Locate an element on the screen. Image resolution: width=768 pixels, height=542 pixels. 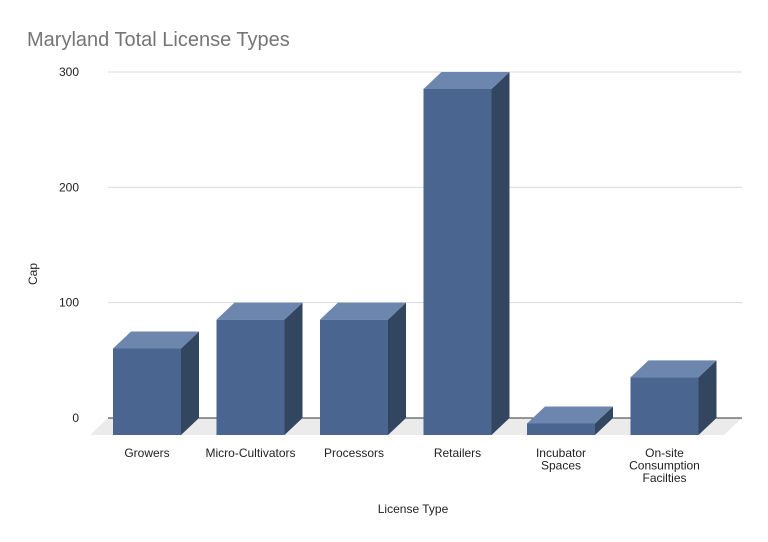
x-tick-label: Retailers is located at coordinates (457, 453).